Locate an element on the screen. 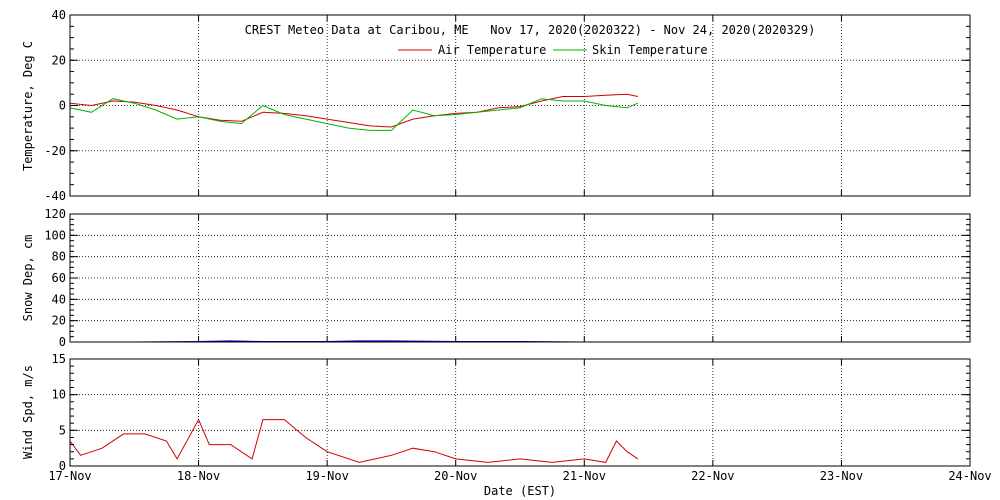  legend-air-label: Air Temperature is located at coordinates (492, 50).